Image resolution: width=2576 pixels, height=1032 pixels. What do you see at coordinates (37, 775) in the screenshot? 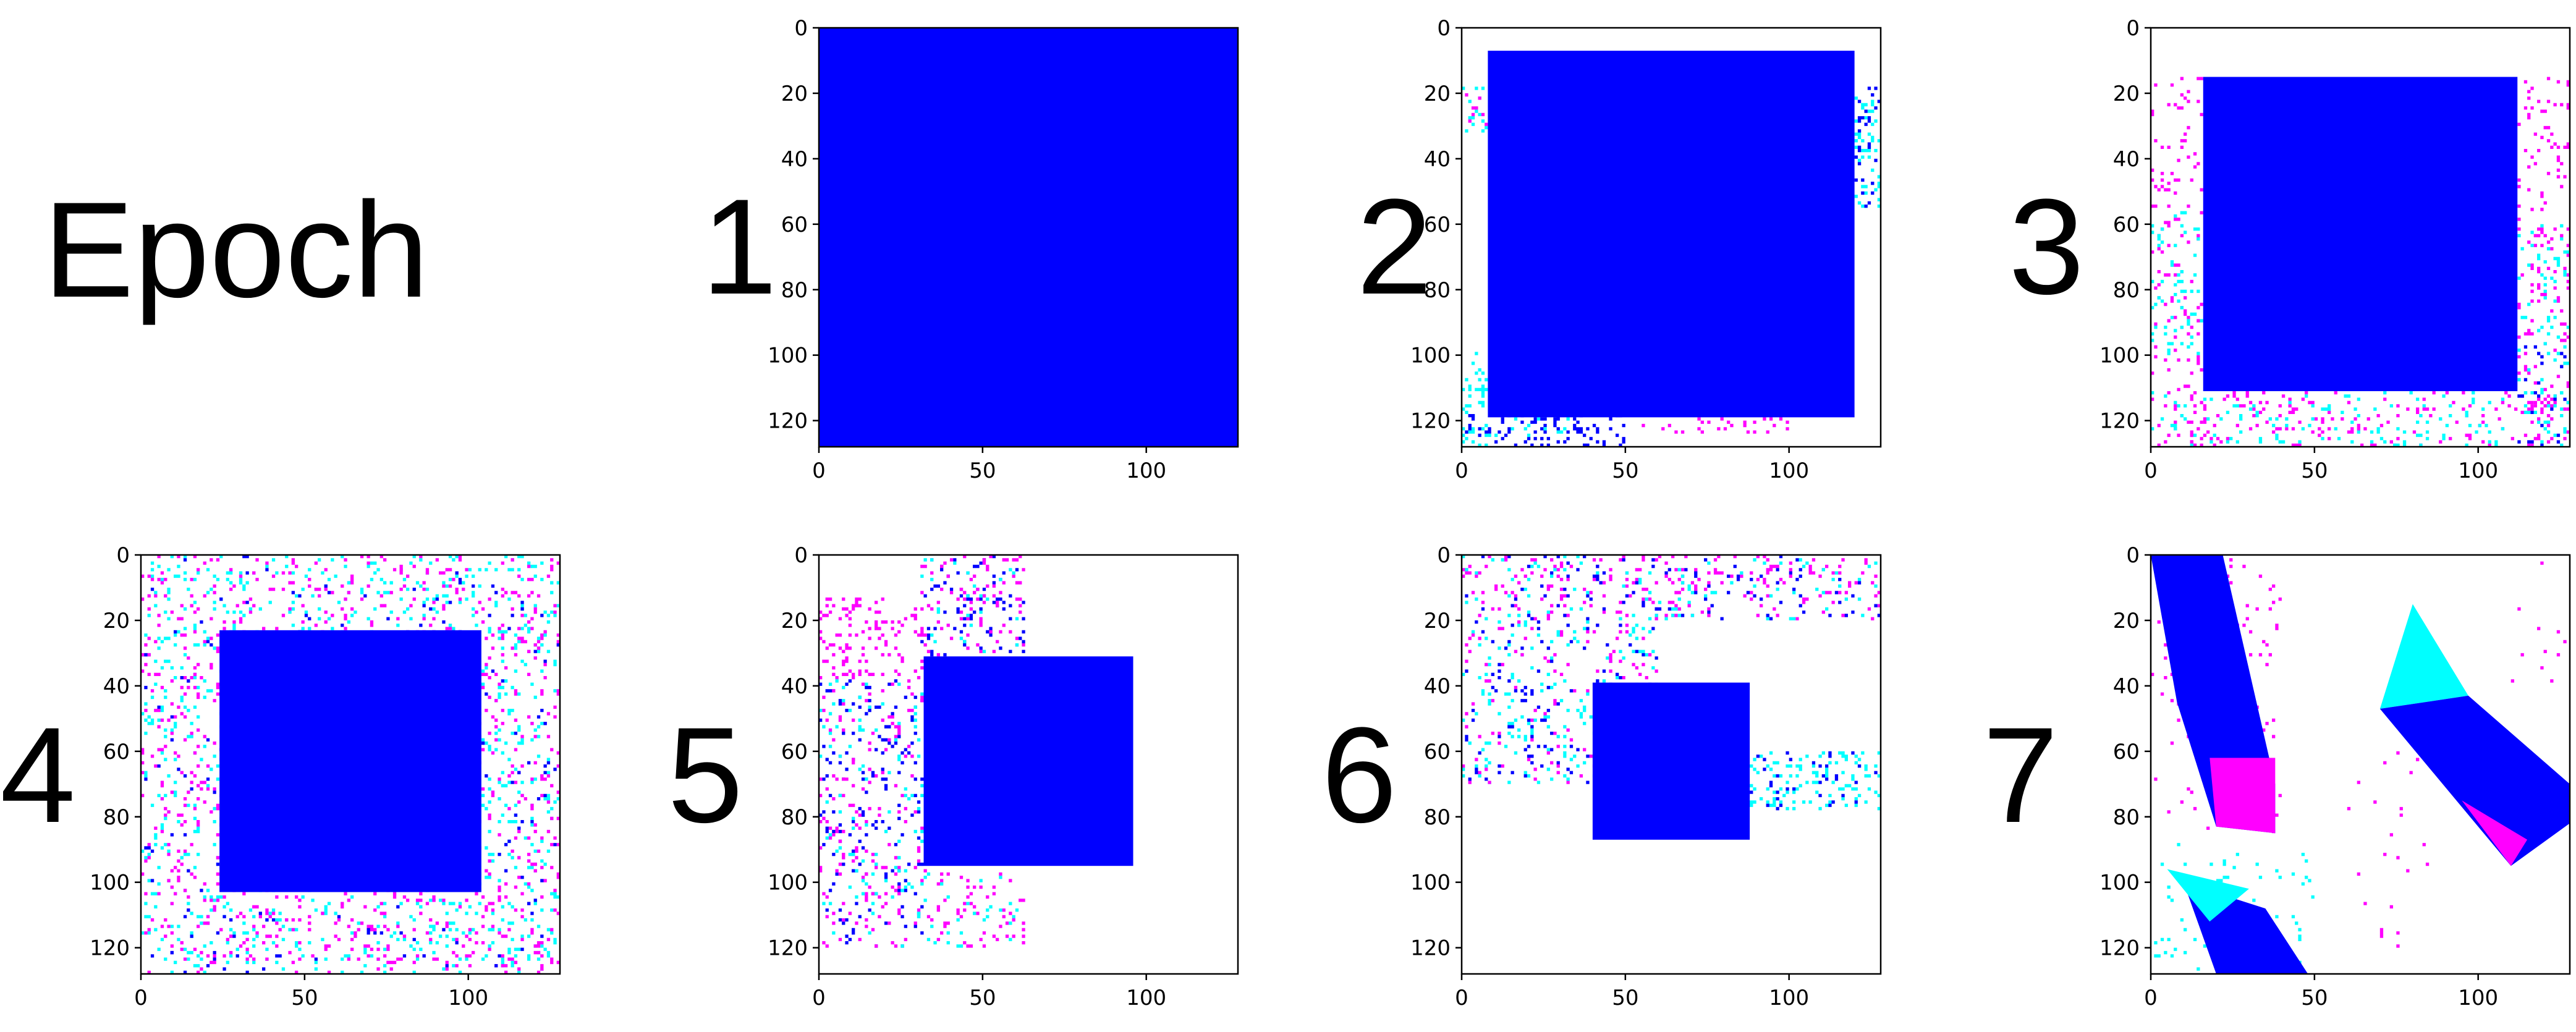
I see `epoch-number: 4` at bounding box center [37, 775].